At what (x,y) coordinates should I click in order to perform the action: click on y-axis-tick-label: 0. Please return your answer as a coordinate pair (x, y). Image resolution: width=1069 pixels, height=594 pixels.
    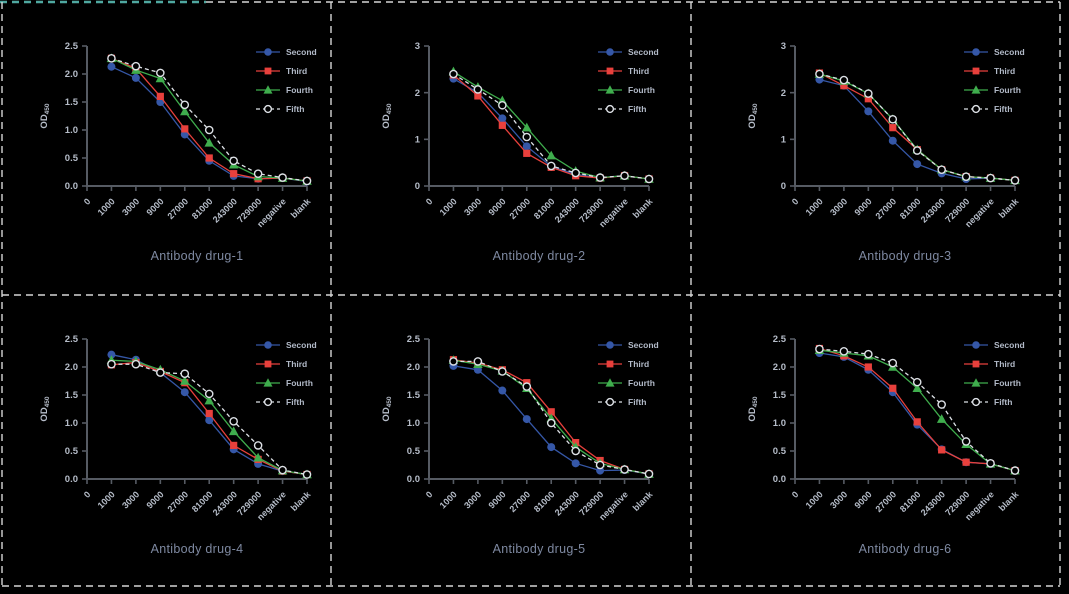
    Looking at the image, I should click on (783, 186).